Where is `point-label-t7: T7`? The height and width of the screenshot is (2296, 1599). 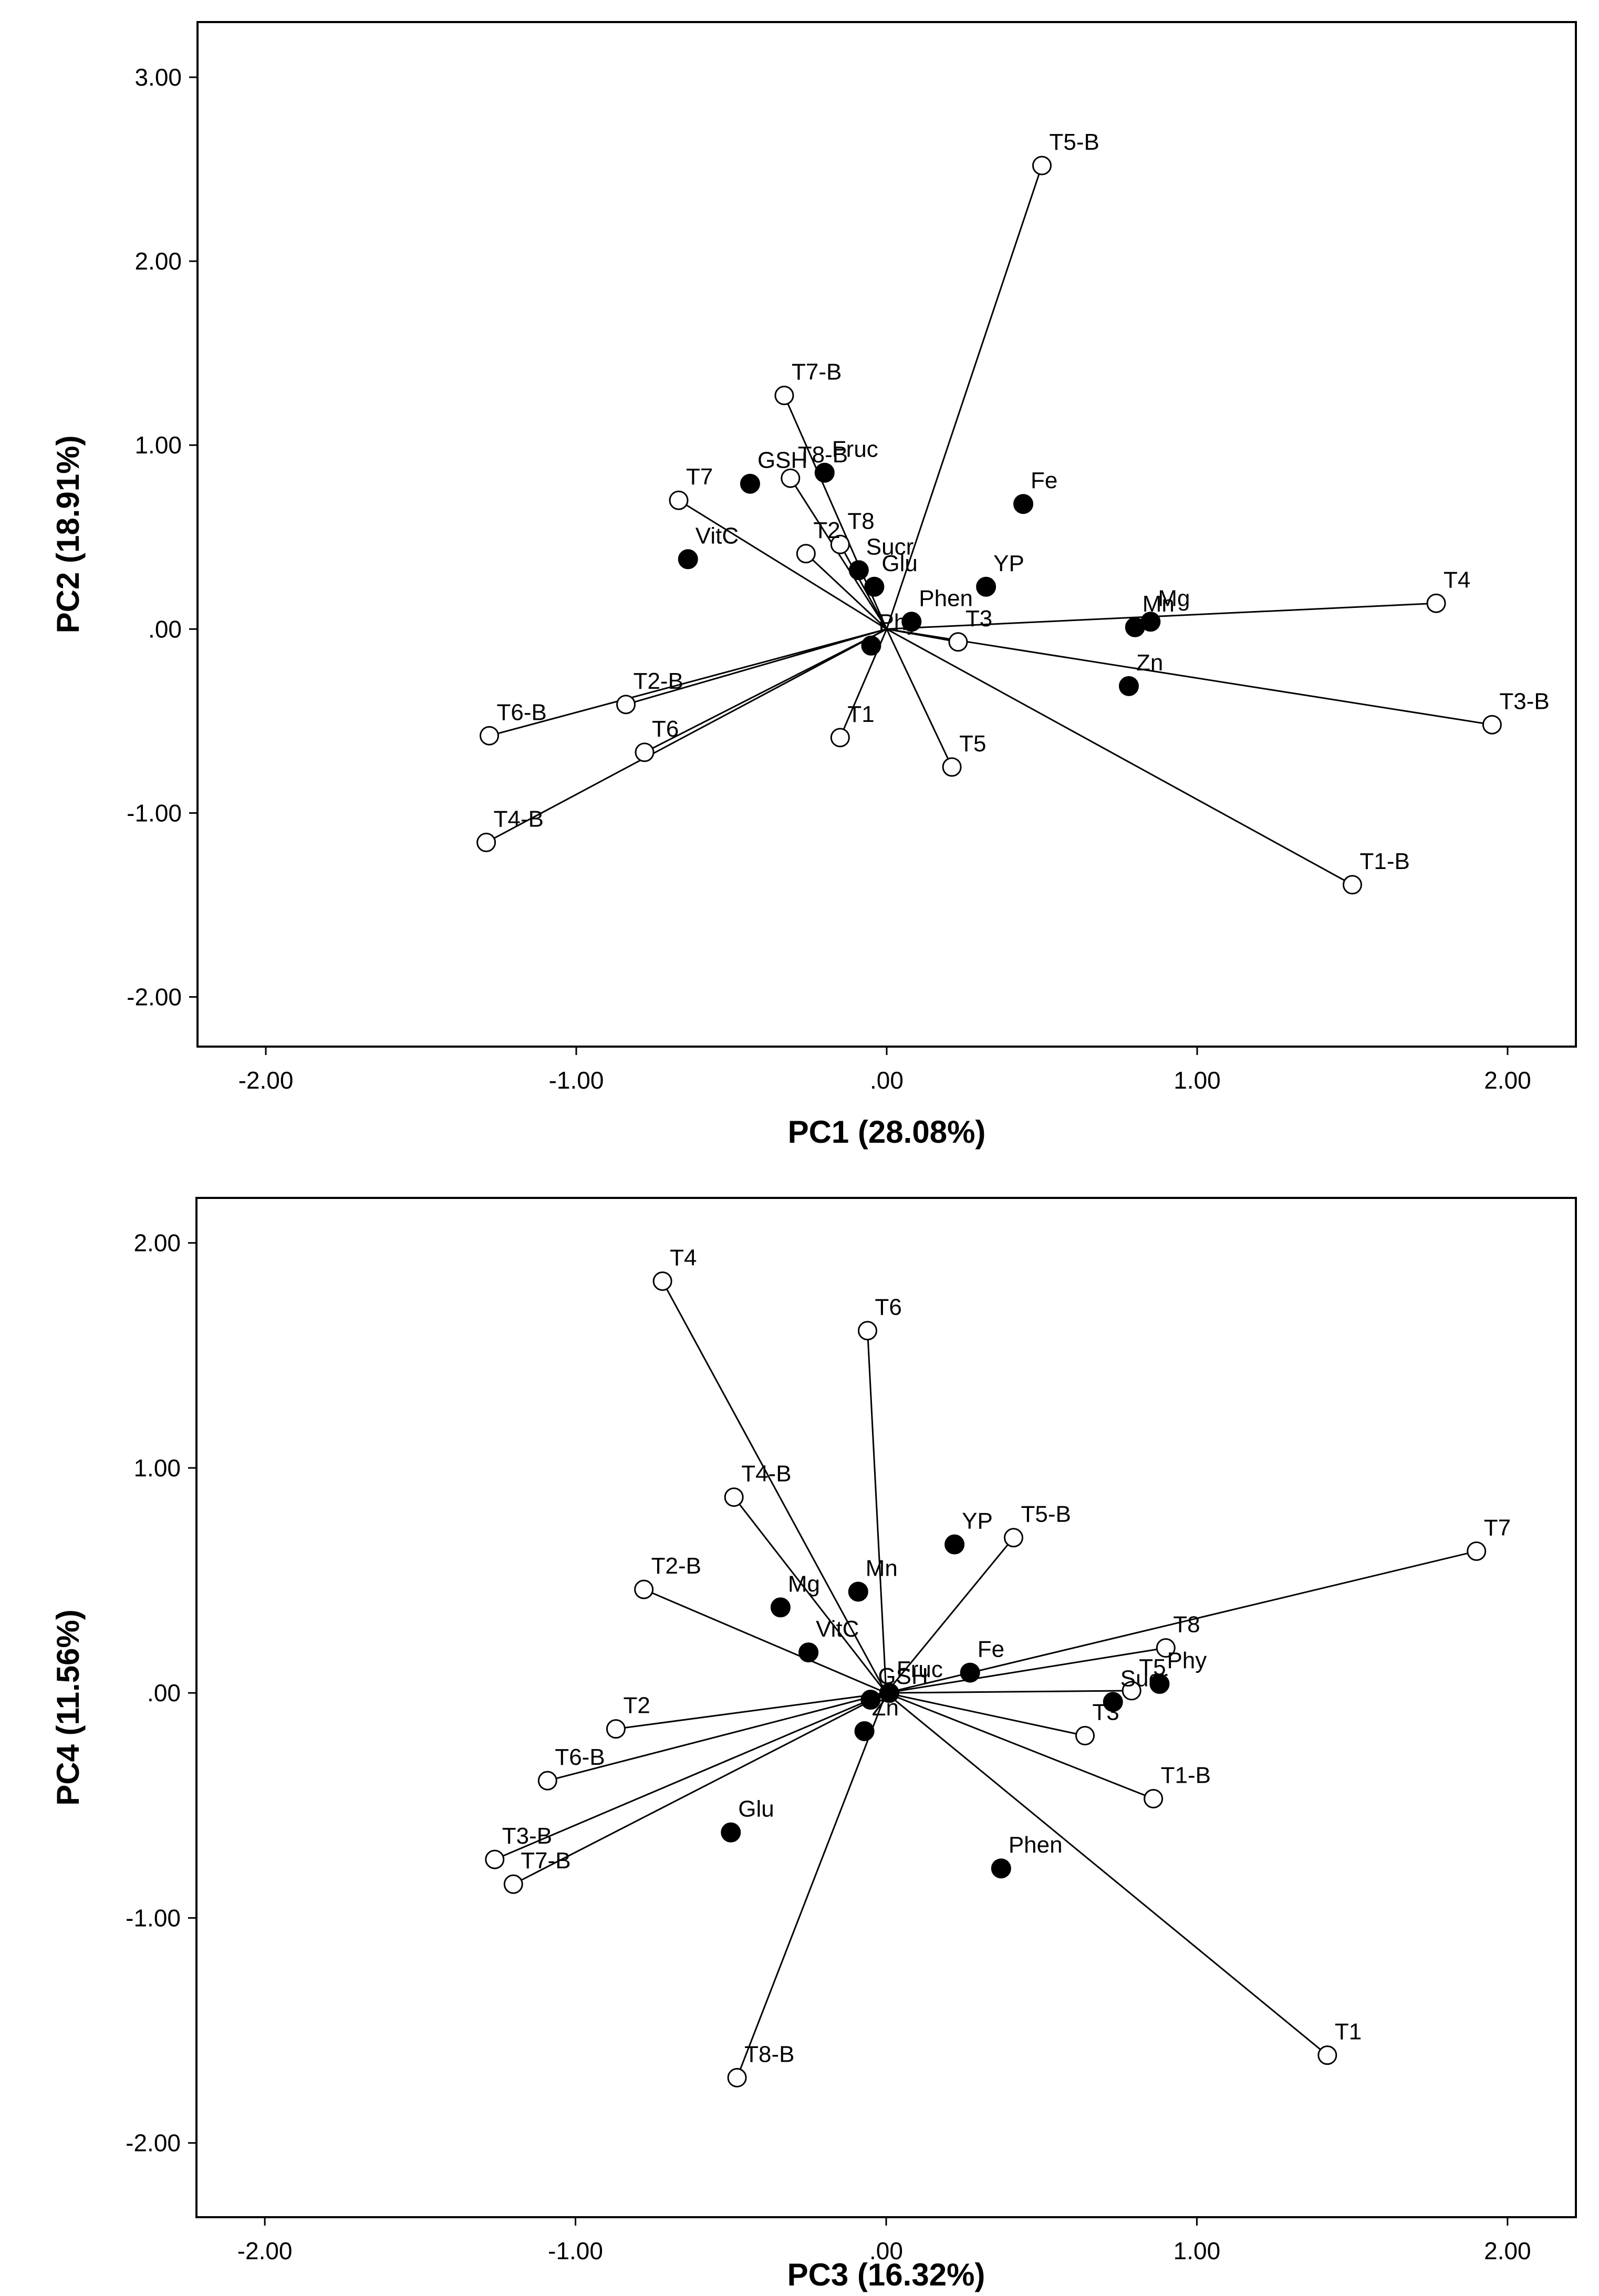 point-label-t7: T7 is located at coordinates (699, 477).